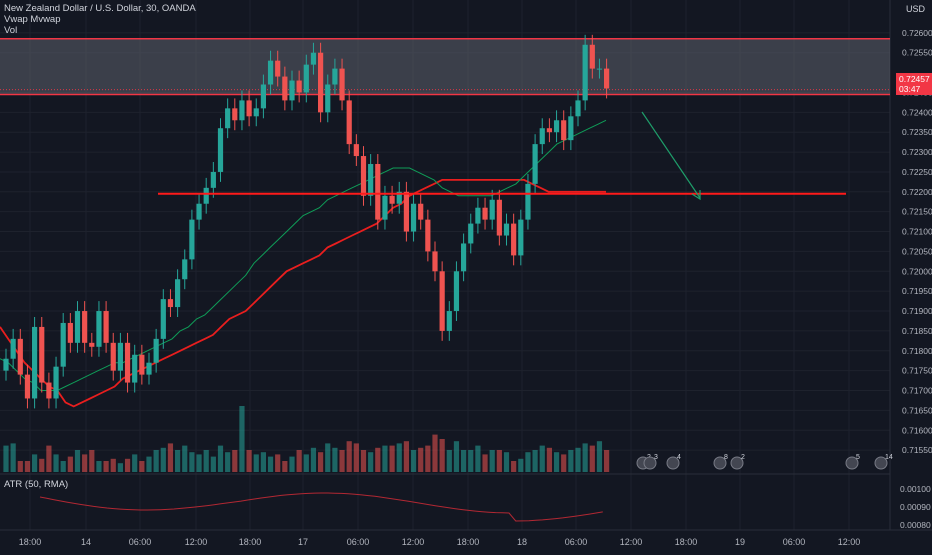 The image size is (932, 555). I want to click on price-tick-label: 0.71750, so click(917, 371).